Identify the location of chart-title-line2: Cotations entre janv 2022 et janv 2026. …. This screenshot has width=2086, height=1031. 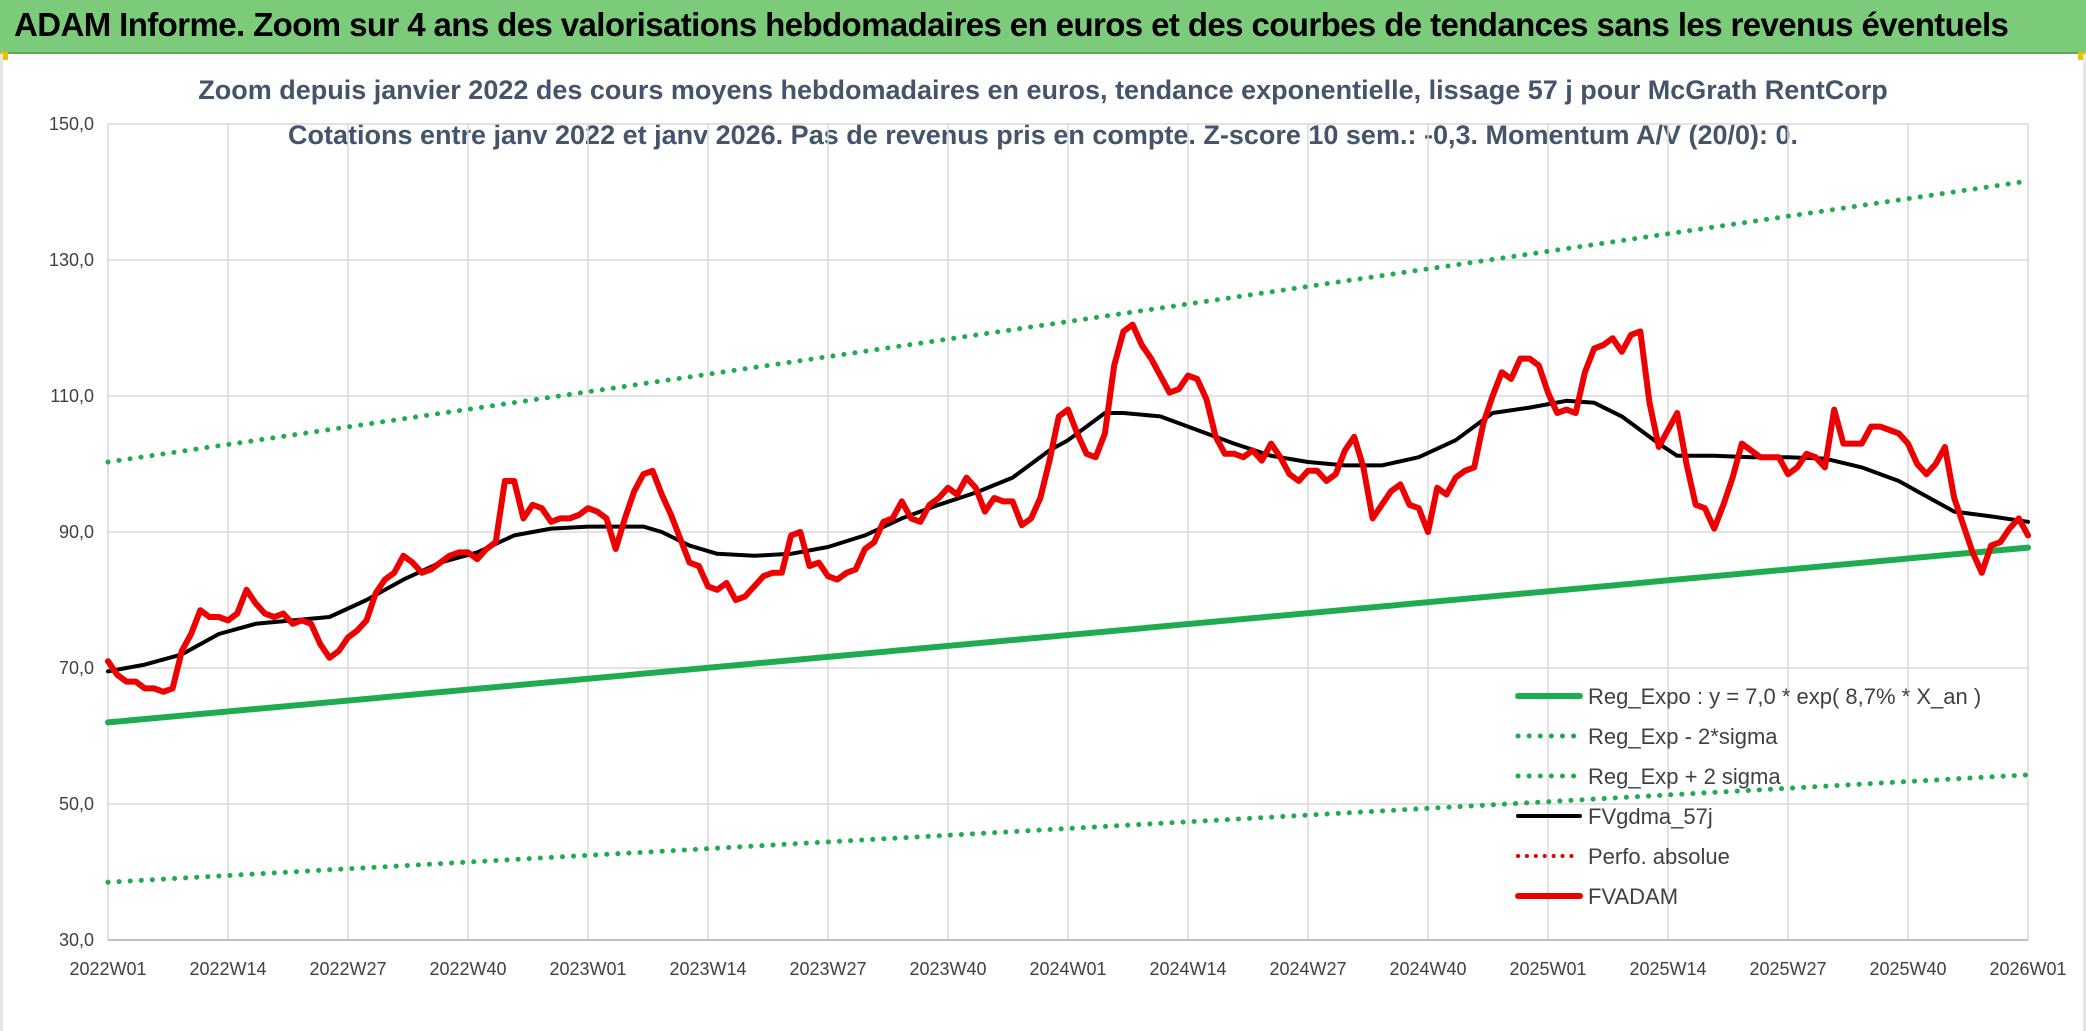
(1043, 135).